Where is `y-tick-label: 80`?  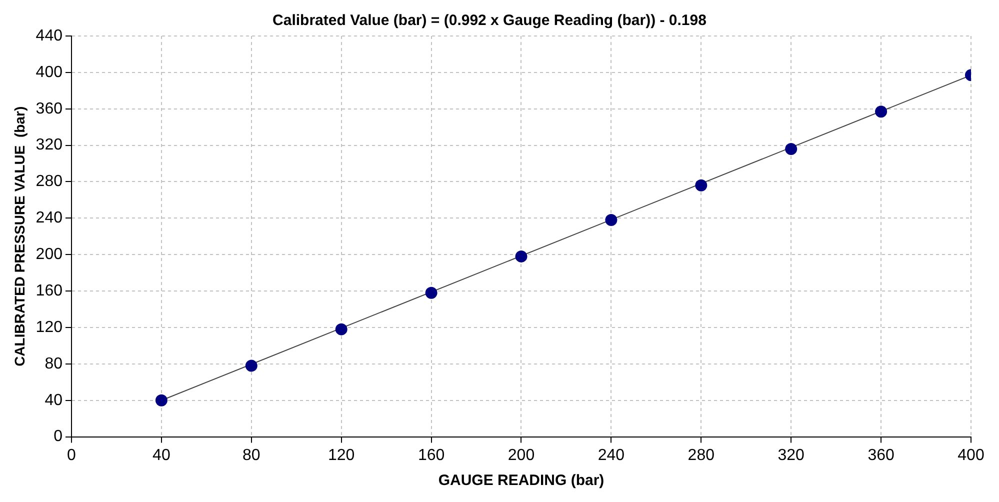
y-tick-label: 80 is located at coordinates (53, 363).